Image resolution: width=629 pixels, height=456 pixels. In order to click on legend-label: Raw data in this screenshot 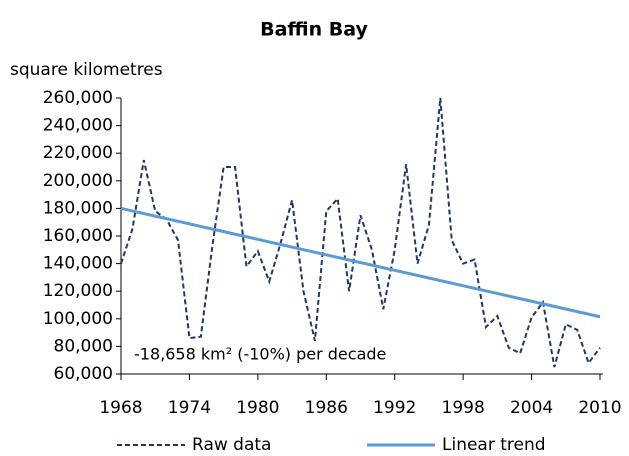, I will do `click(231, 445)`.